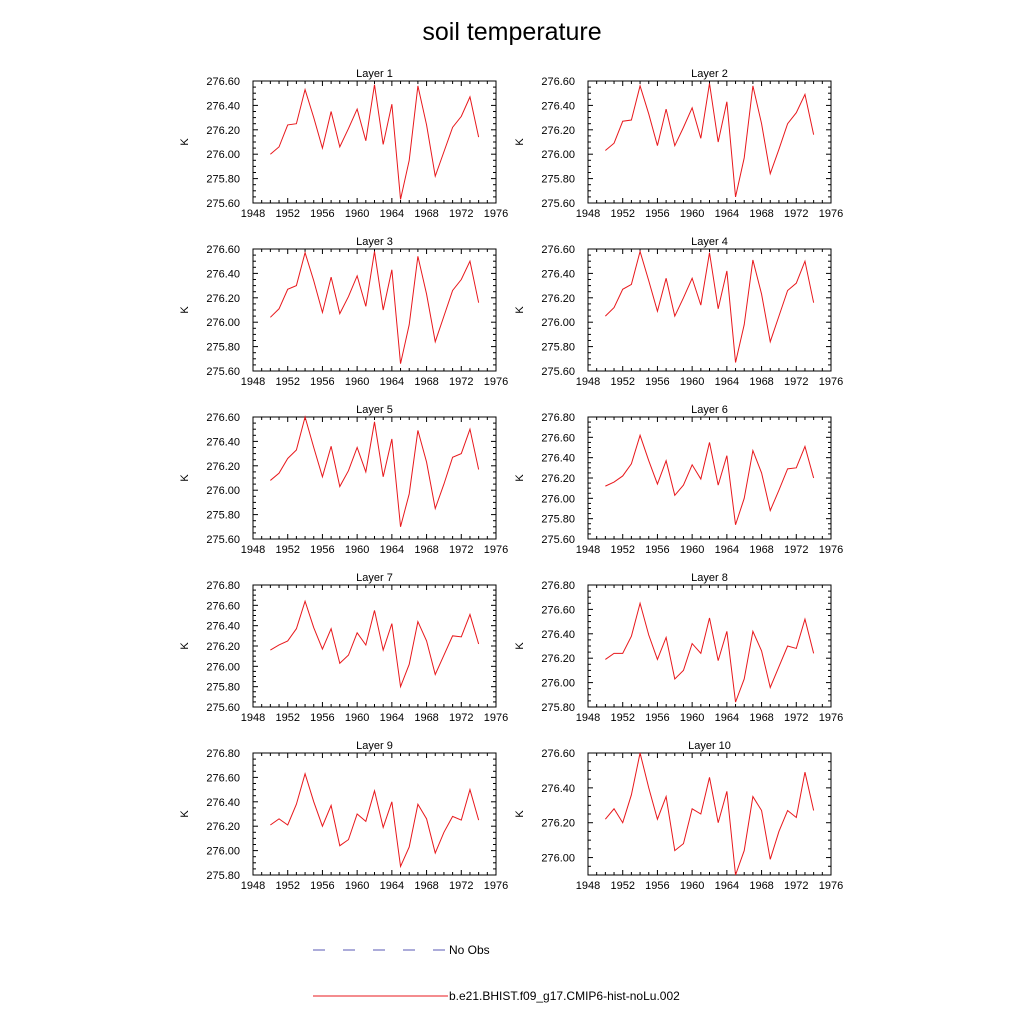  What do you see at coordinates (426, 718) in the screenshot?
I see `x-tick-label: 1968` at bounding box center [426, 718].